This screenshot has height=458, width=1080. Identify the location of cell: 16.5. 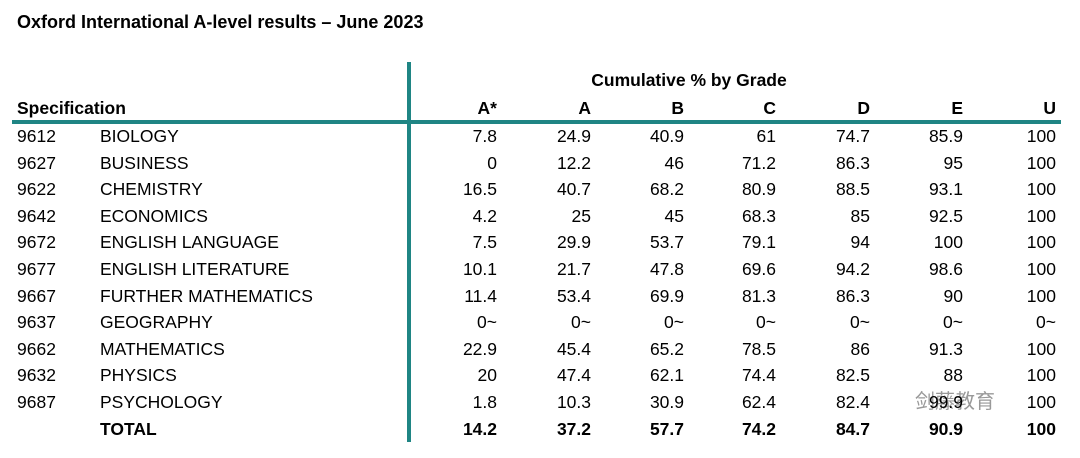
(479, 189).